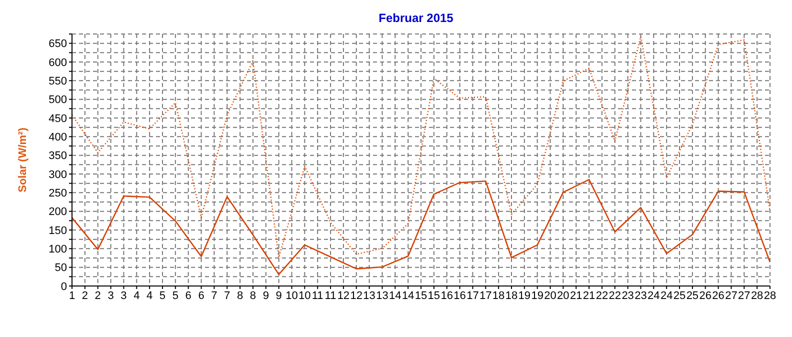 The image size is (792, 337). What do you see at coordinates (57, 250) in the screenshot?
I see `y-tick-label: 100` at bounding box center [57, 250].